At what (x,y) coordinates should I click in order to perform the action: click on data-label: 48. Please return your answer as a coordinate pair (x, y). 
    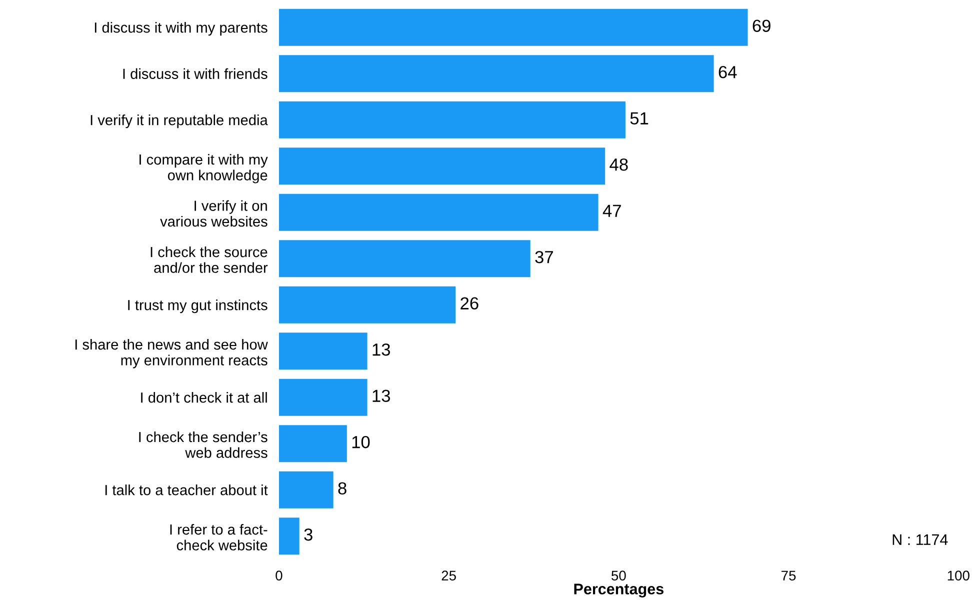
    Looking at the image, I should click on (619, 164).